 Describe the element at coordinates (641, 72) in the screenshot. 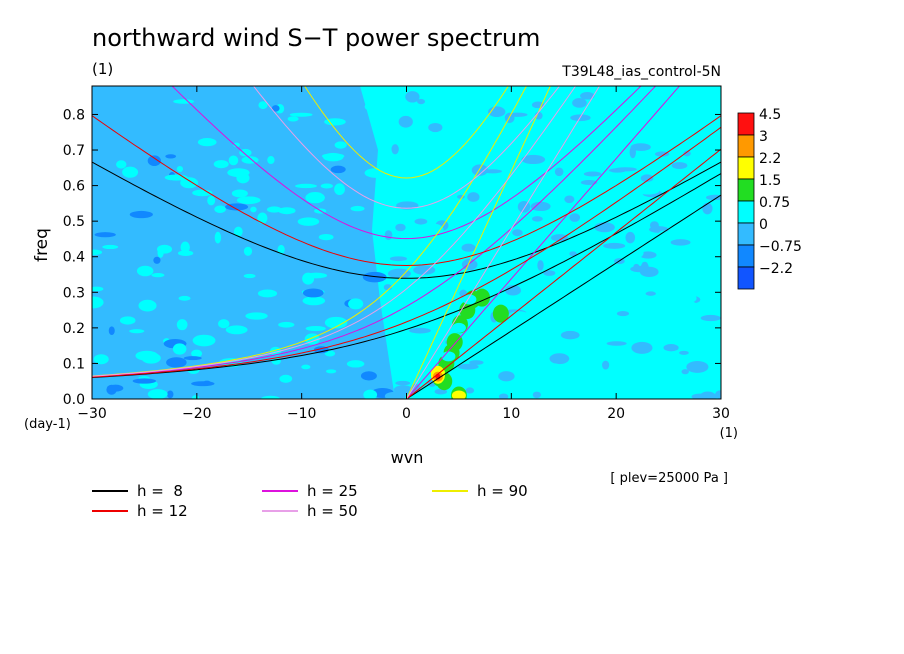

I see `chart-subtitle-right: T39L48_ias_control-5N` at that location.